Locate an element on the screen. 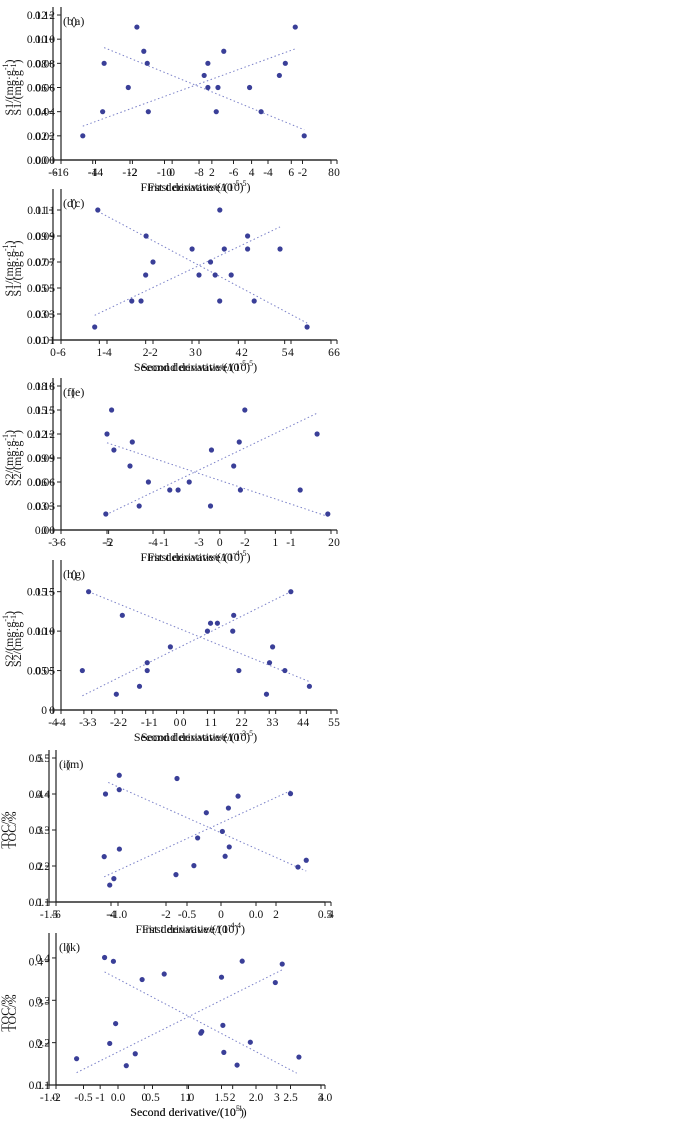  y-tick-label: 0.11 is located at coordinates (45, 211).